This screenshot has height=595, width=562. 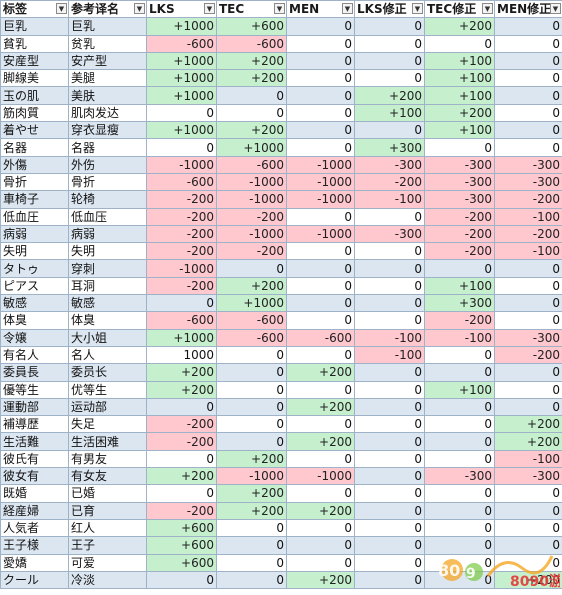 I want to click on translation-cell: 贫乳, so click(x=107, y=43).